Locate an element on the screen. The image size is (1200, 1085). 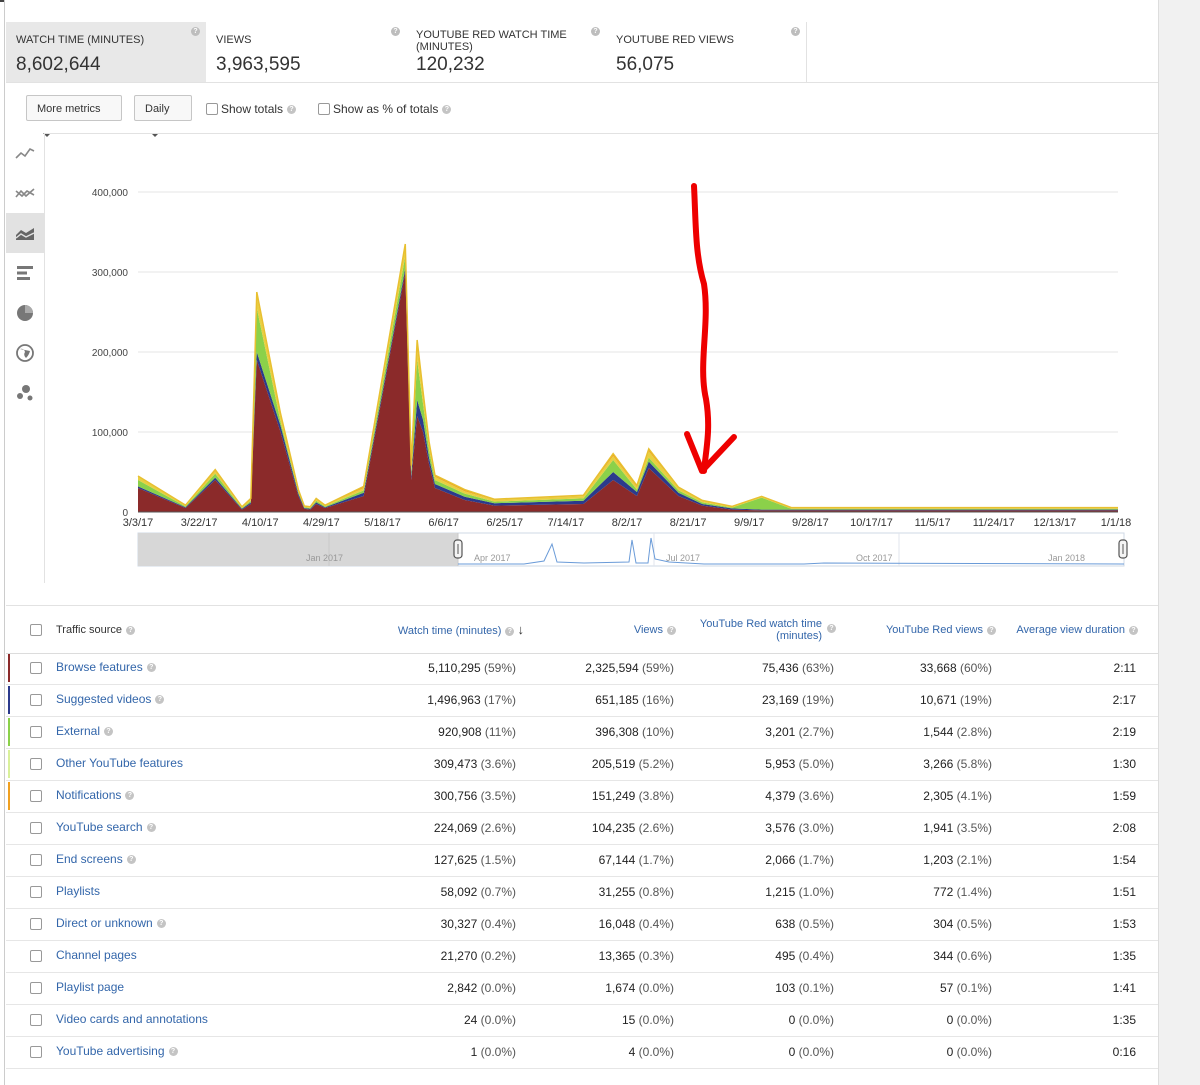
header-watch-time: Watch time (minutes)? ↓ is located at coordinates (415, 629).